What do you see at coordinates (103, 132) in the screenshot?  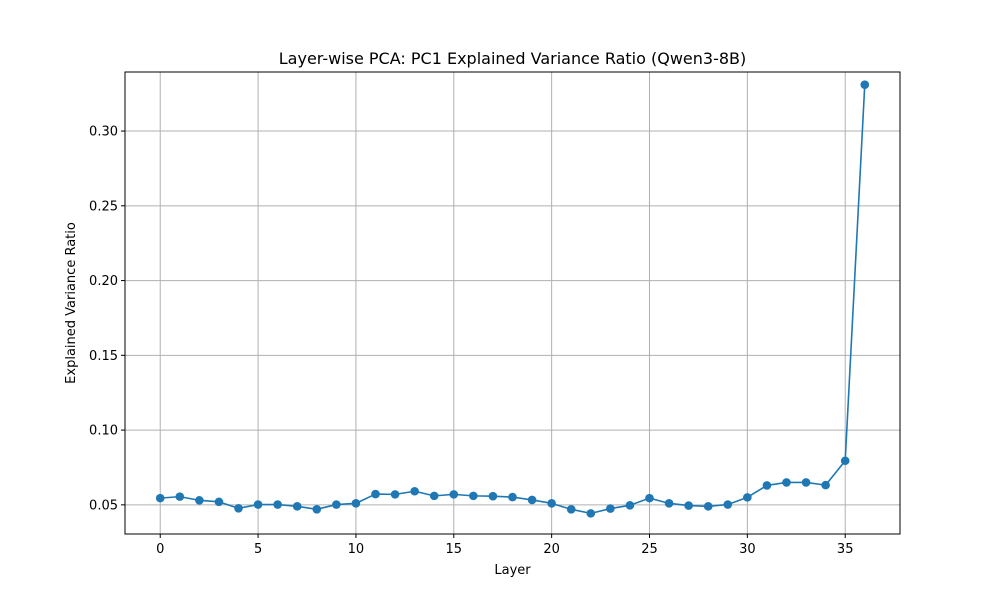 I see `y-tick-label: 0.30` at bounding box center [103, 132].